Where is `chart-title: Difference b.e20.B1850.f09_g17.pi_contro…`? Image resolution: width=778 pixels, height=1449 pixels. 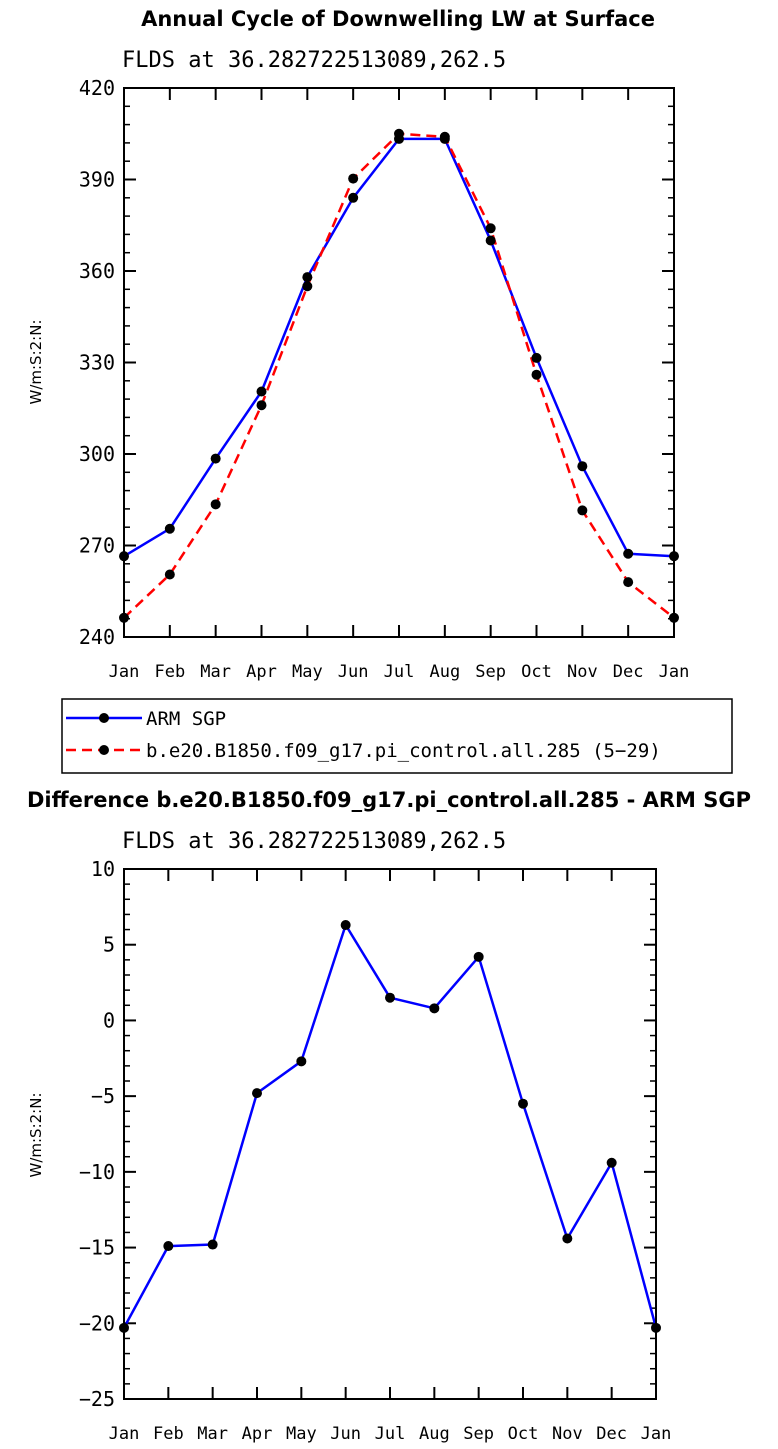 chart-title: Difference b.e20.B1850.f09_g17.pi_contro… is located at coordinates (389, 800).